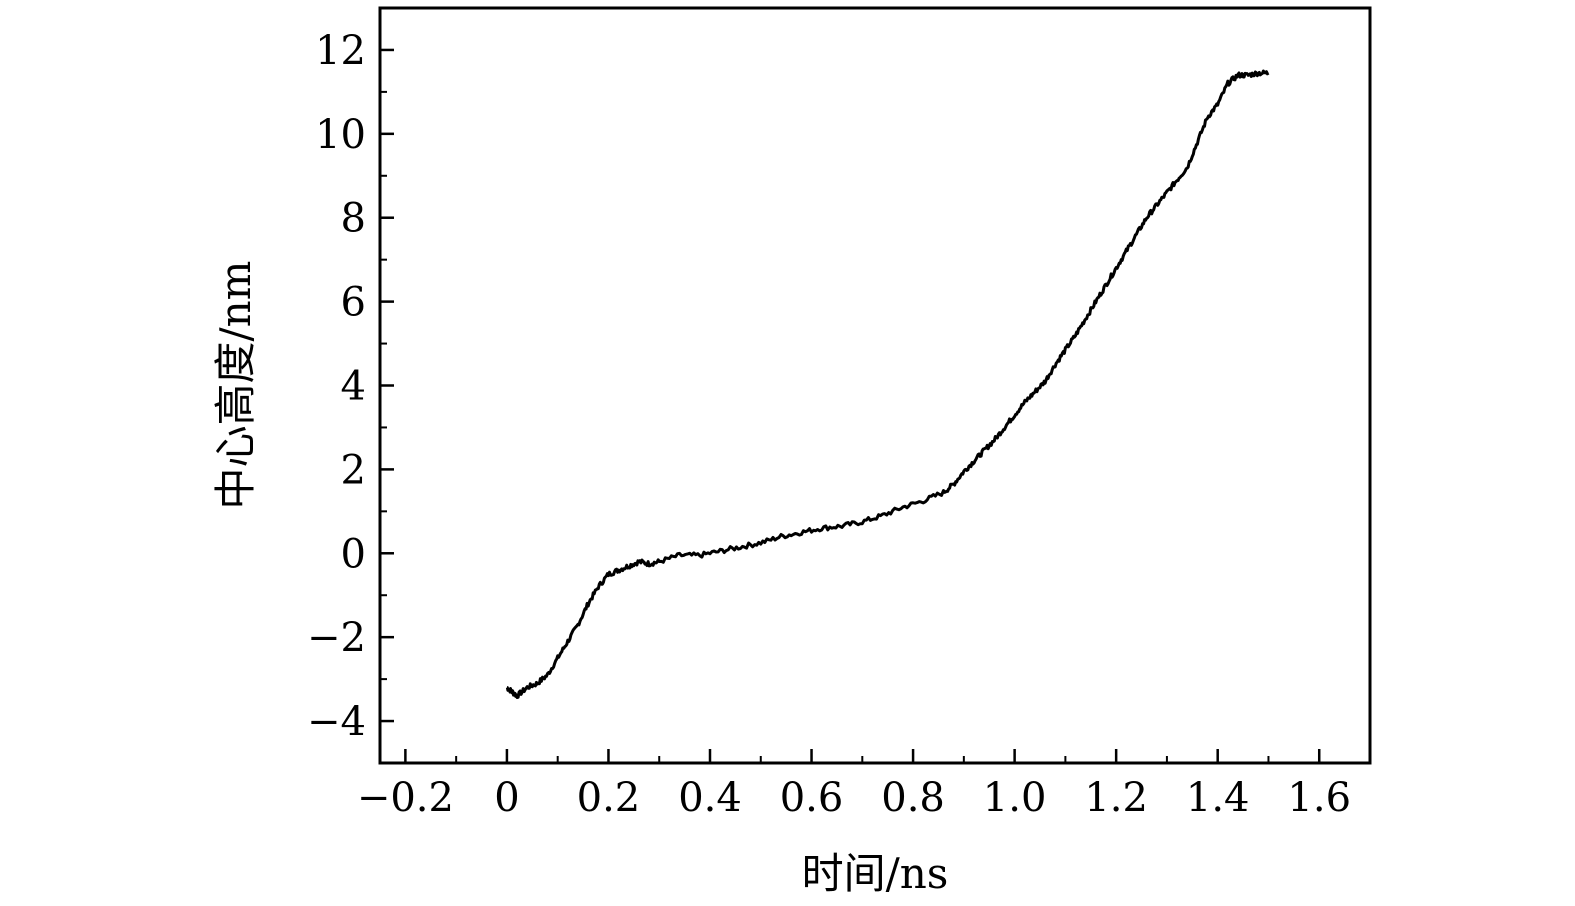  I want to click on y-axis-ticks, so click(387, 385).